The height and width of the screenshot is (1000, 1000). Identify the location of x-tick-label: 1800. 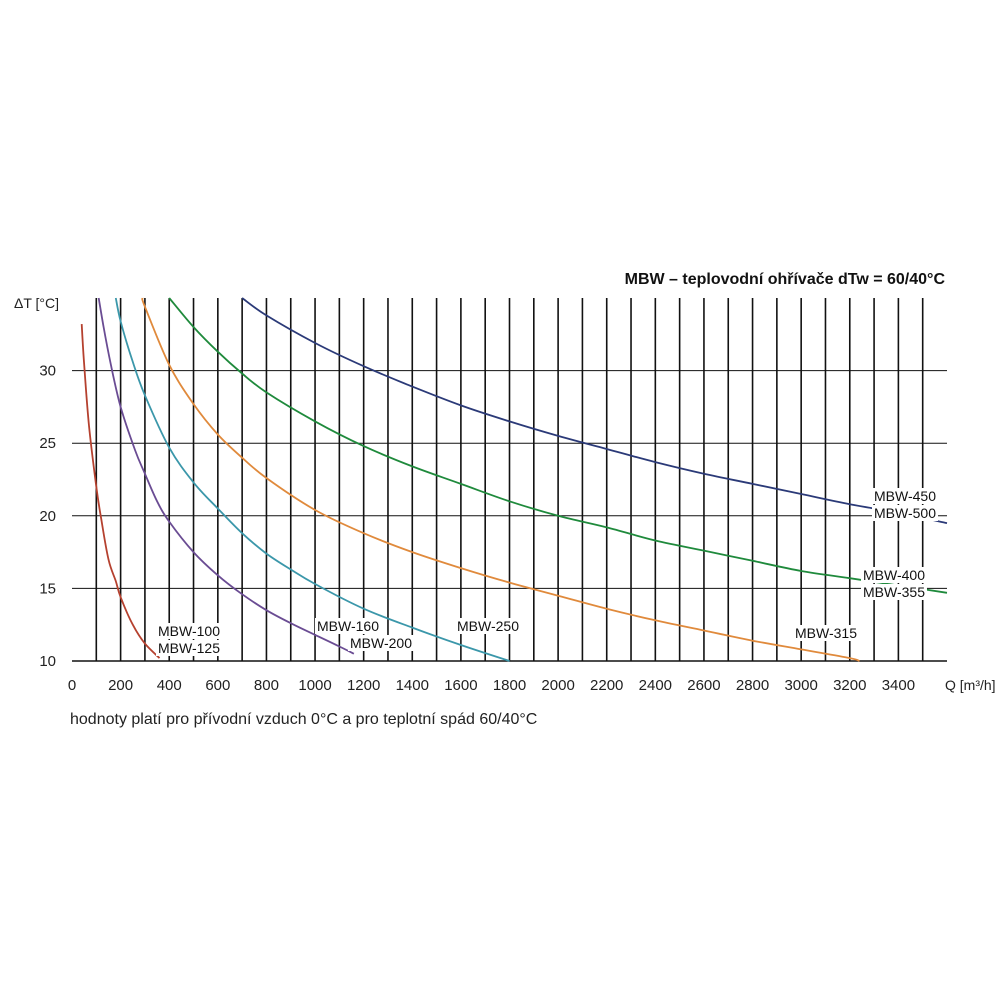
(509, 685).